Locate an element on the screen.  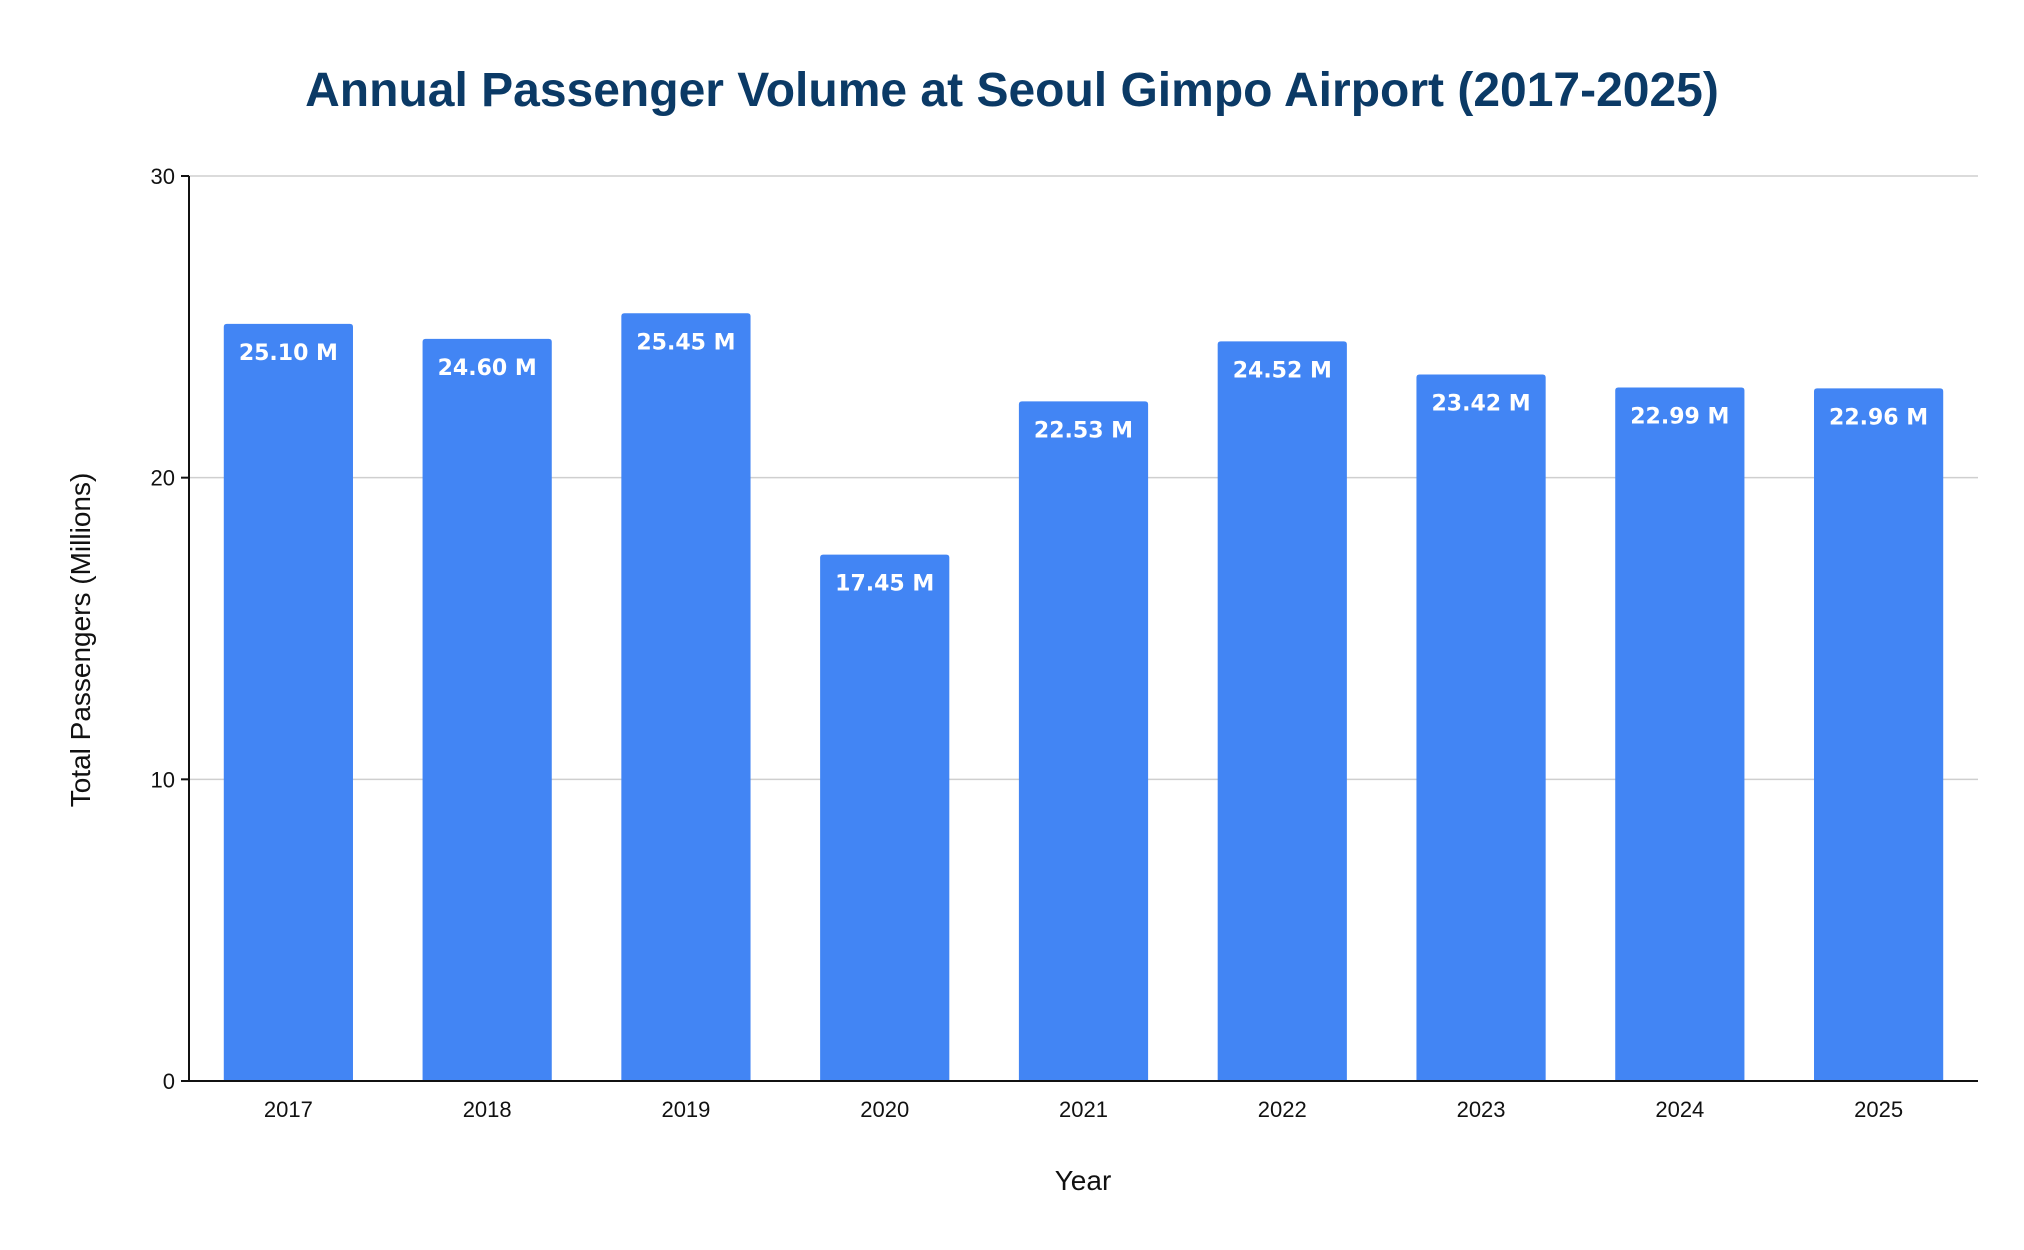
bar-value-label: 22.96 M is located at coordinates (1878, 417).